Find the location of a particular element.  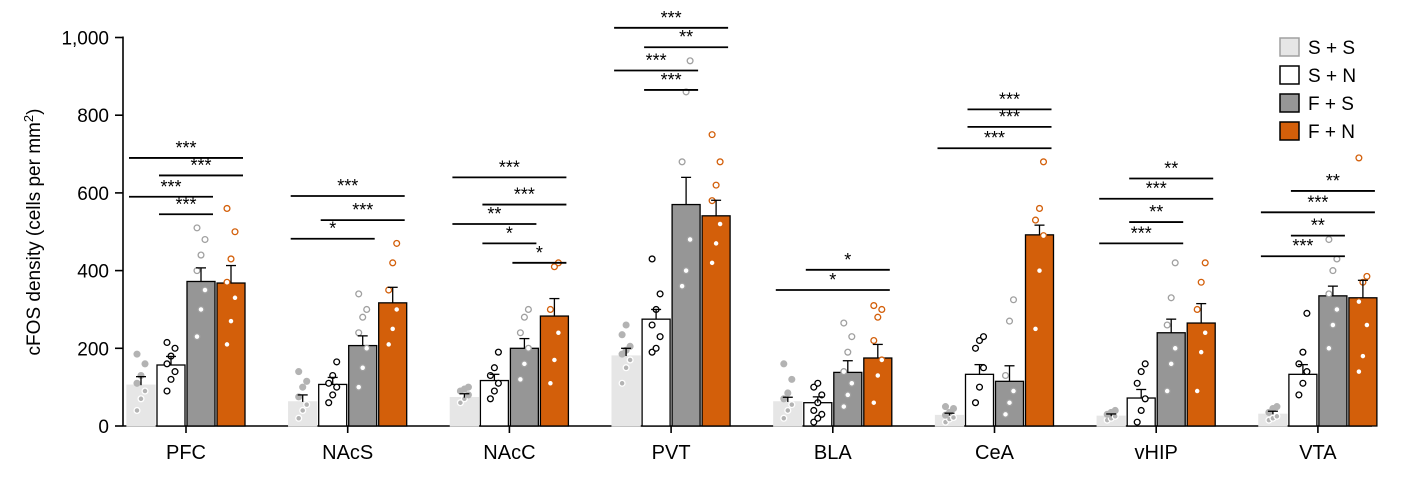

legend-swatch is located at coordinates (1289, 131).